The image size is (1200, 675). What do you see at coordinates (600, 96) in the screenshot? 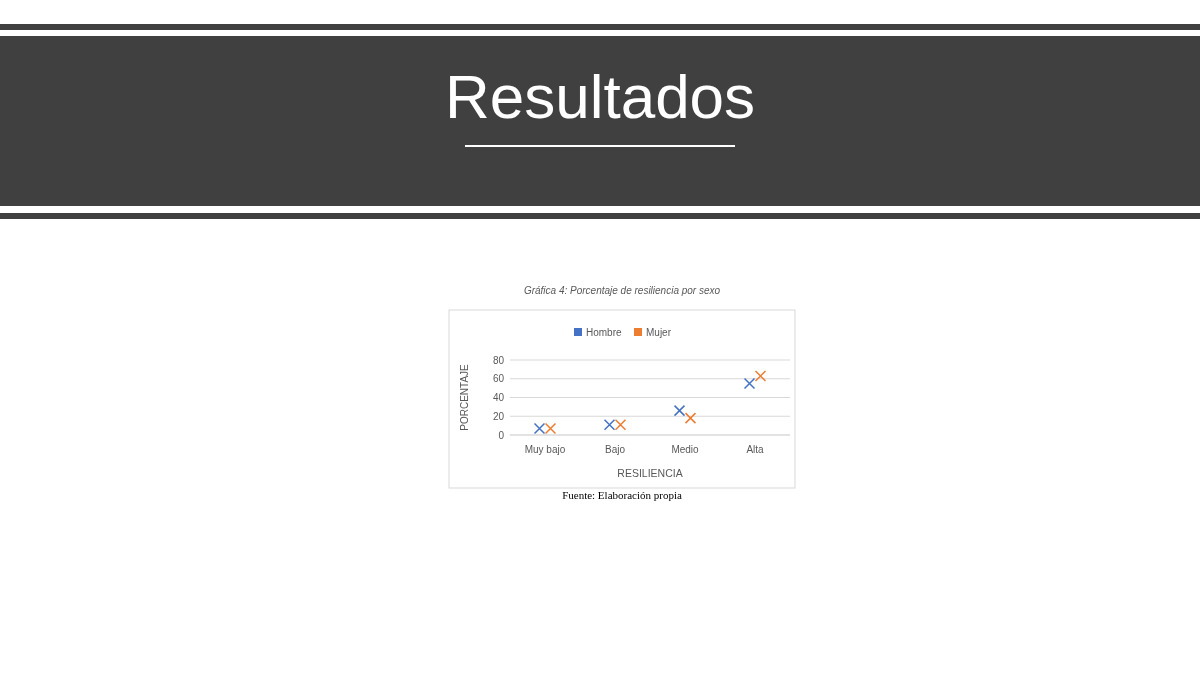
I see `chart-title: Resultados` at bounding box center [600, 96].